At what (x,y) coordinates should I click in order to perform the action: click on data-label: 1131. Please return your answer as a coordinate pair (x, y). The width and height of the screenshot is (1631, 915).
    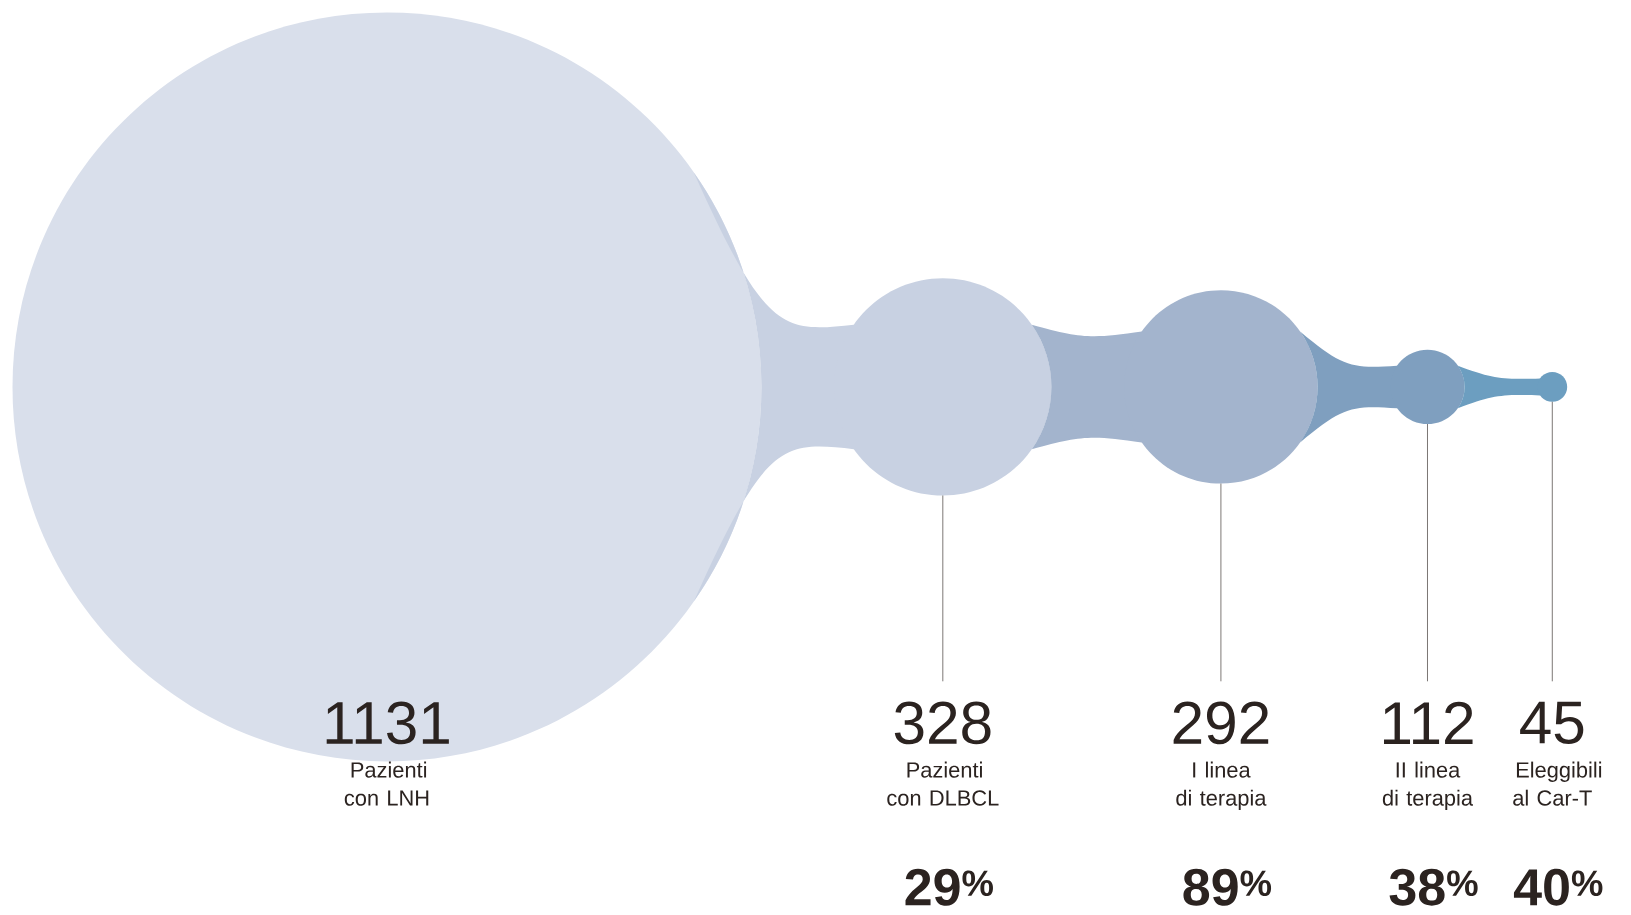
    Looking at the image, I should click on (387, 723).